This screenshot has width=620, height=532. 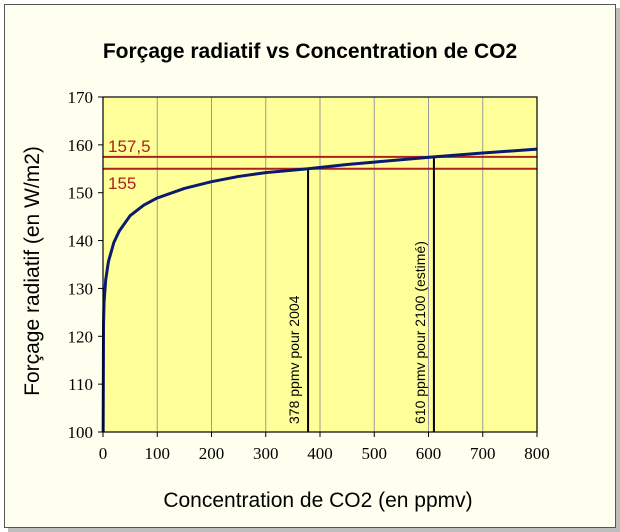 I want to click on x-tick-labels: 0 100 200 300 400 500 600 700 800, so click(x=324, y=447).